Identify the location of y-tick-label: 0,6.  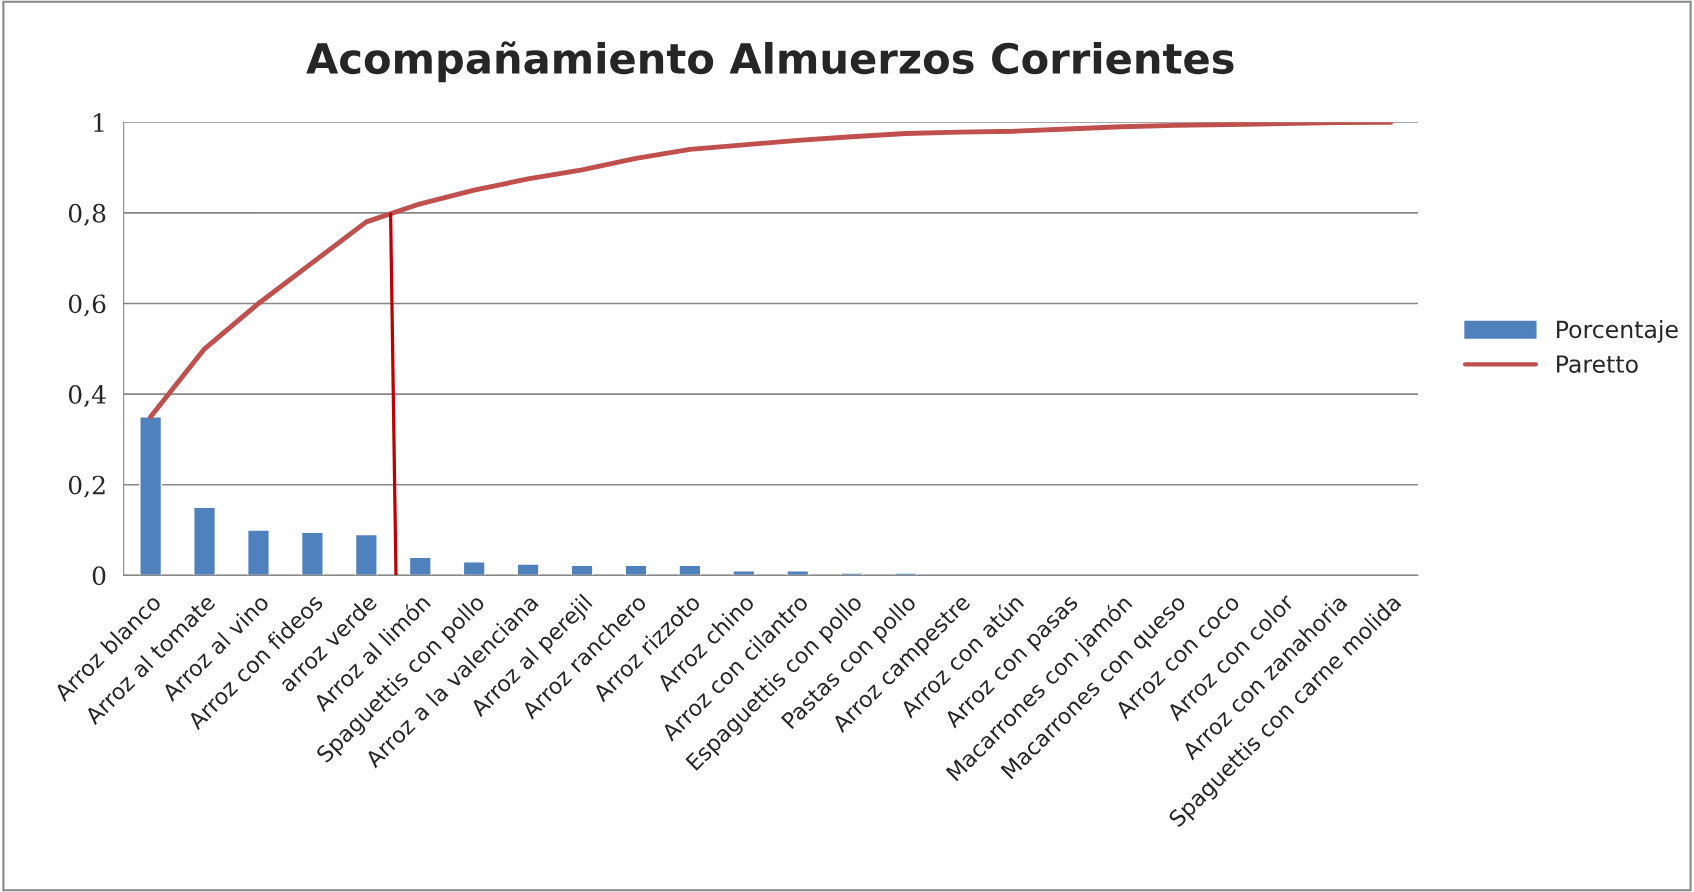
(87, 305).